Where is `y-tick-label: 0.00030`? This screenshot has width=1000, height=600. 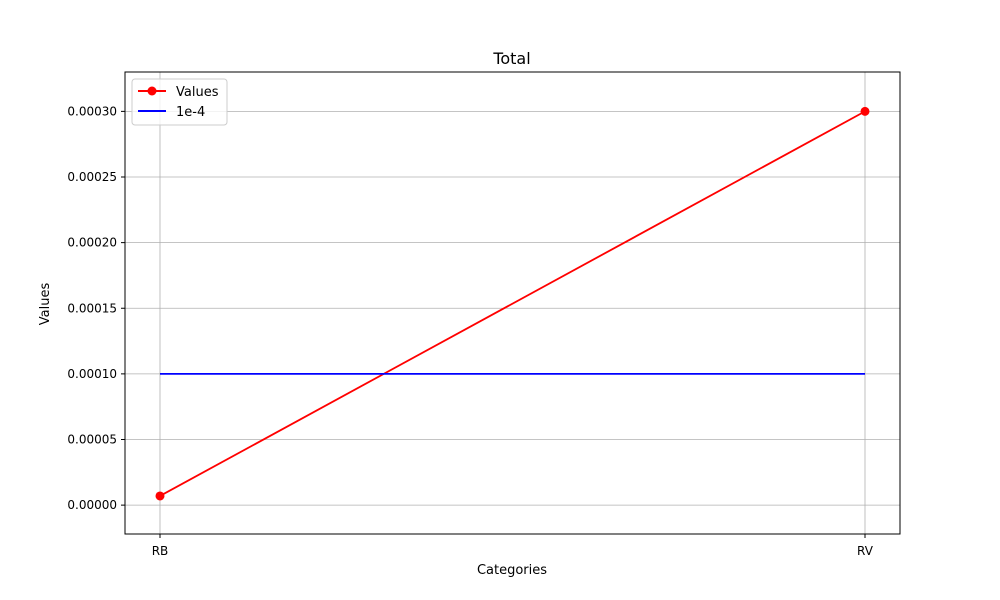
y-tick-label: 0.00030 is located at coordinates (92, 111).